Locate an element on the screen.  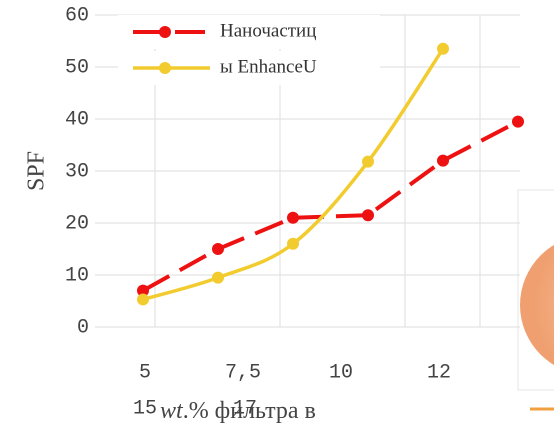
y-tick-label: 30 is located at coordinates (77, 171).